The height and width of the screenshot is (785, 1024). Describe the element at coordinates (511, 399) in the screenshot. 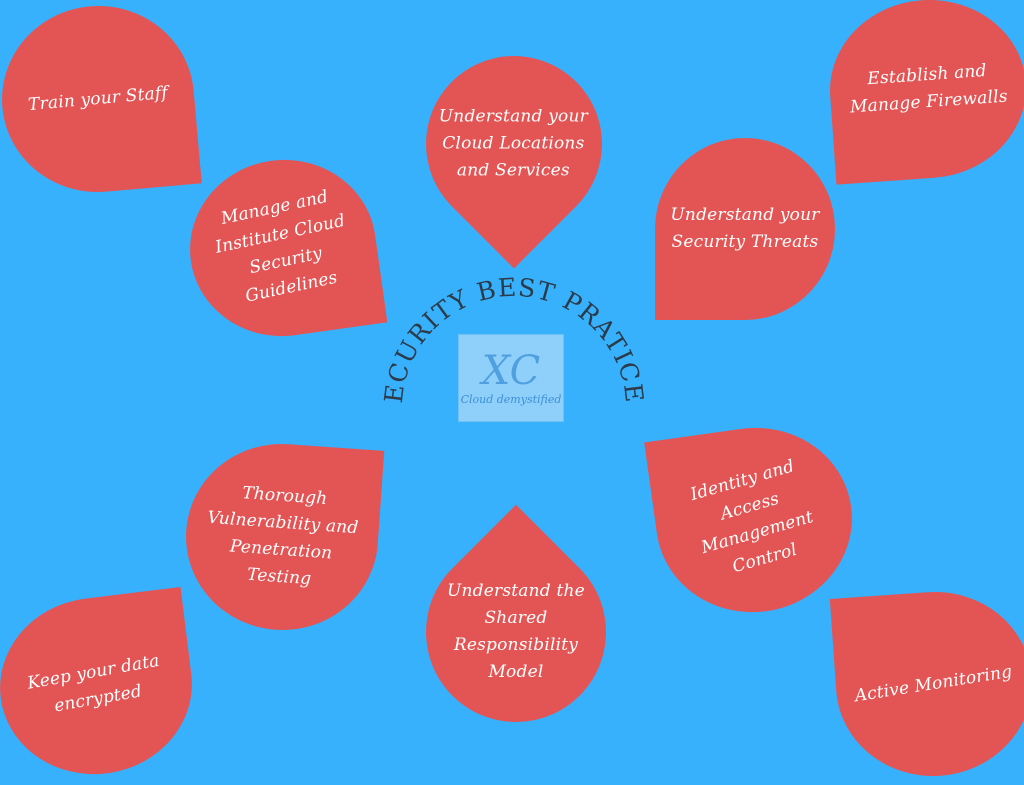

I see `logo-text: Cloud demystified` at that location.